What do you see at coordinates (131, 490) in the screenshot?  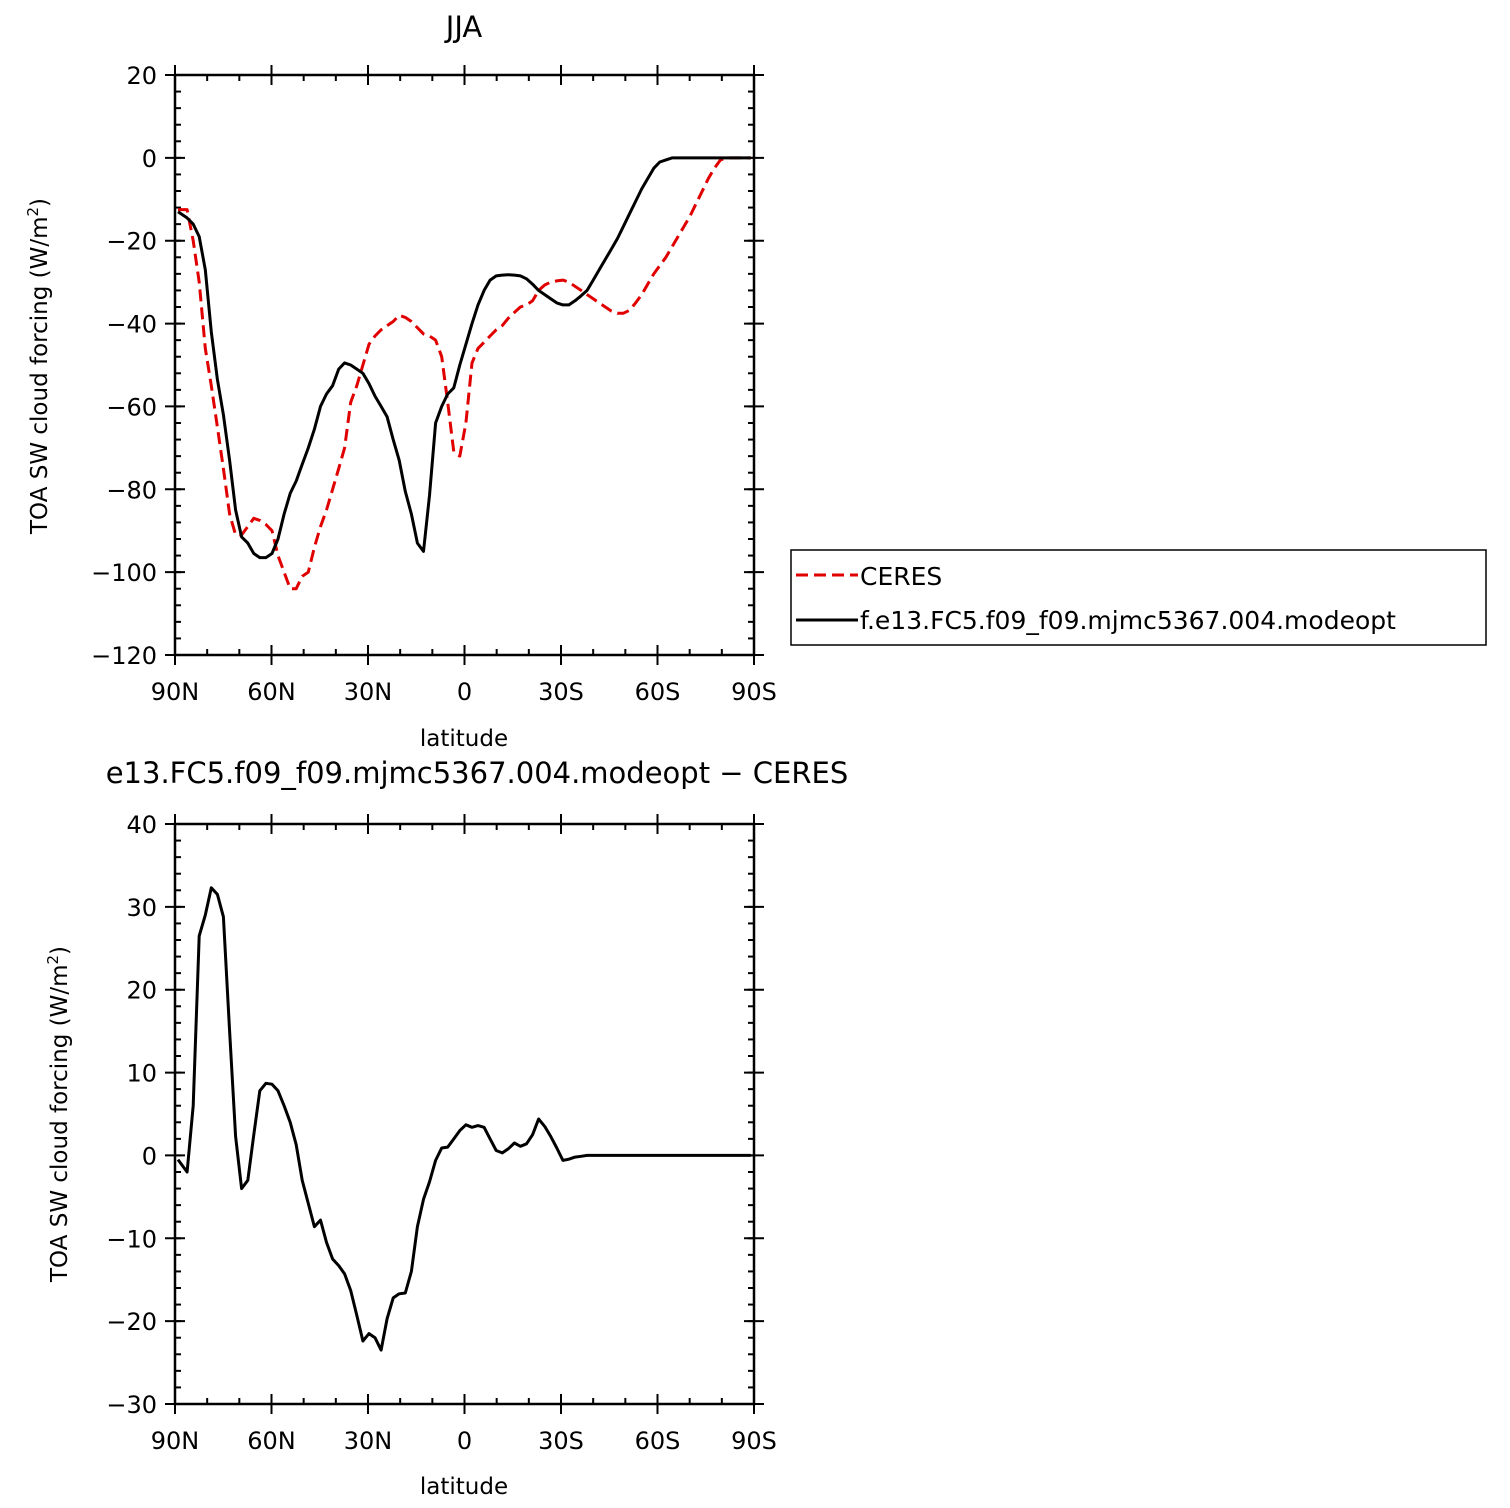 I see `y-tick-label: −80` at bounding box center [131, 490].